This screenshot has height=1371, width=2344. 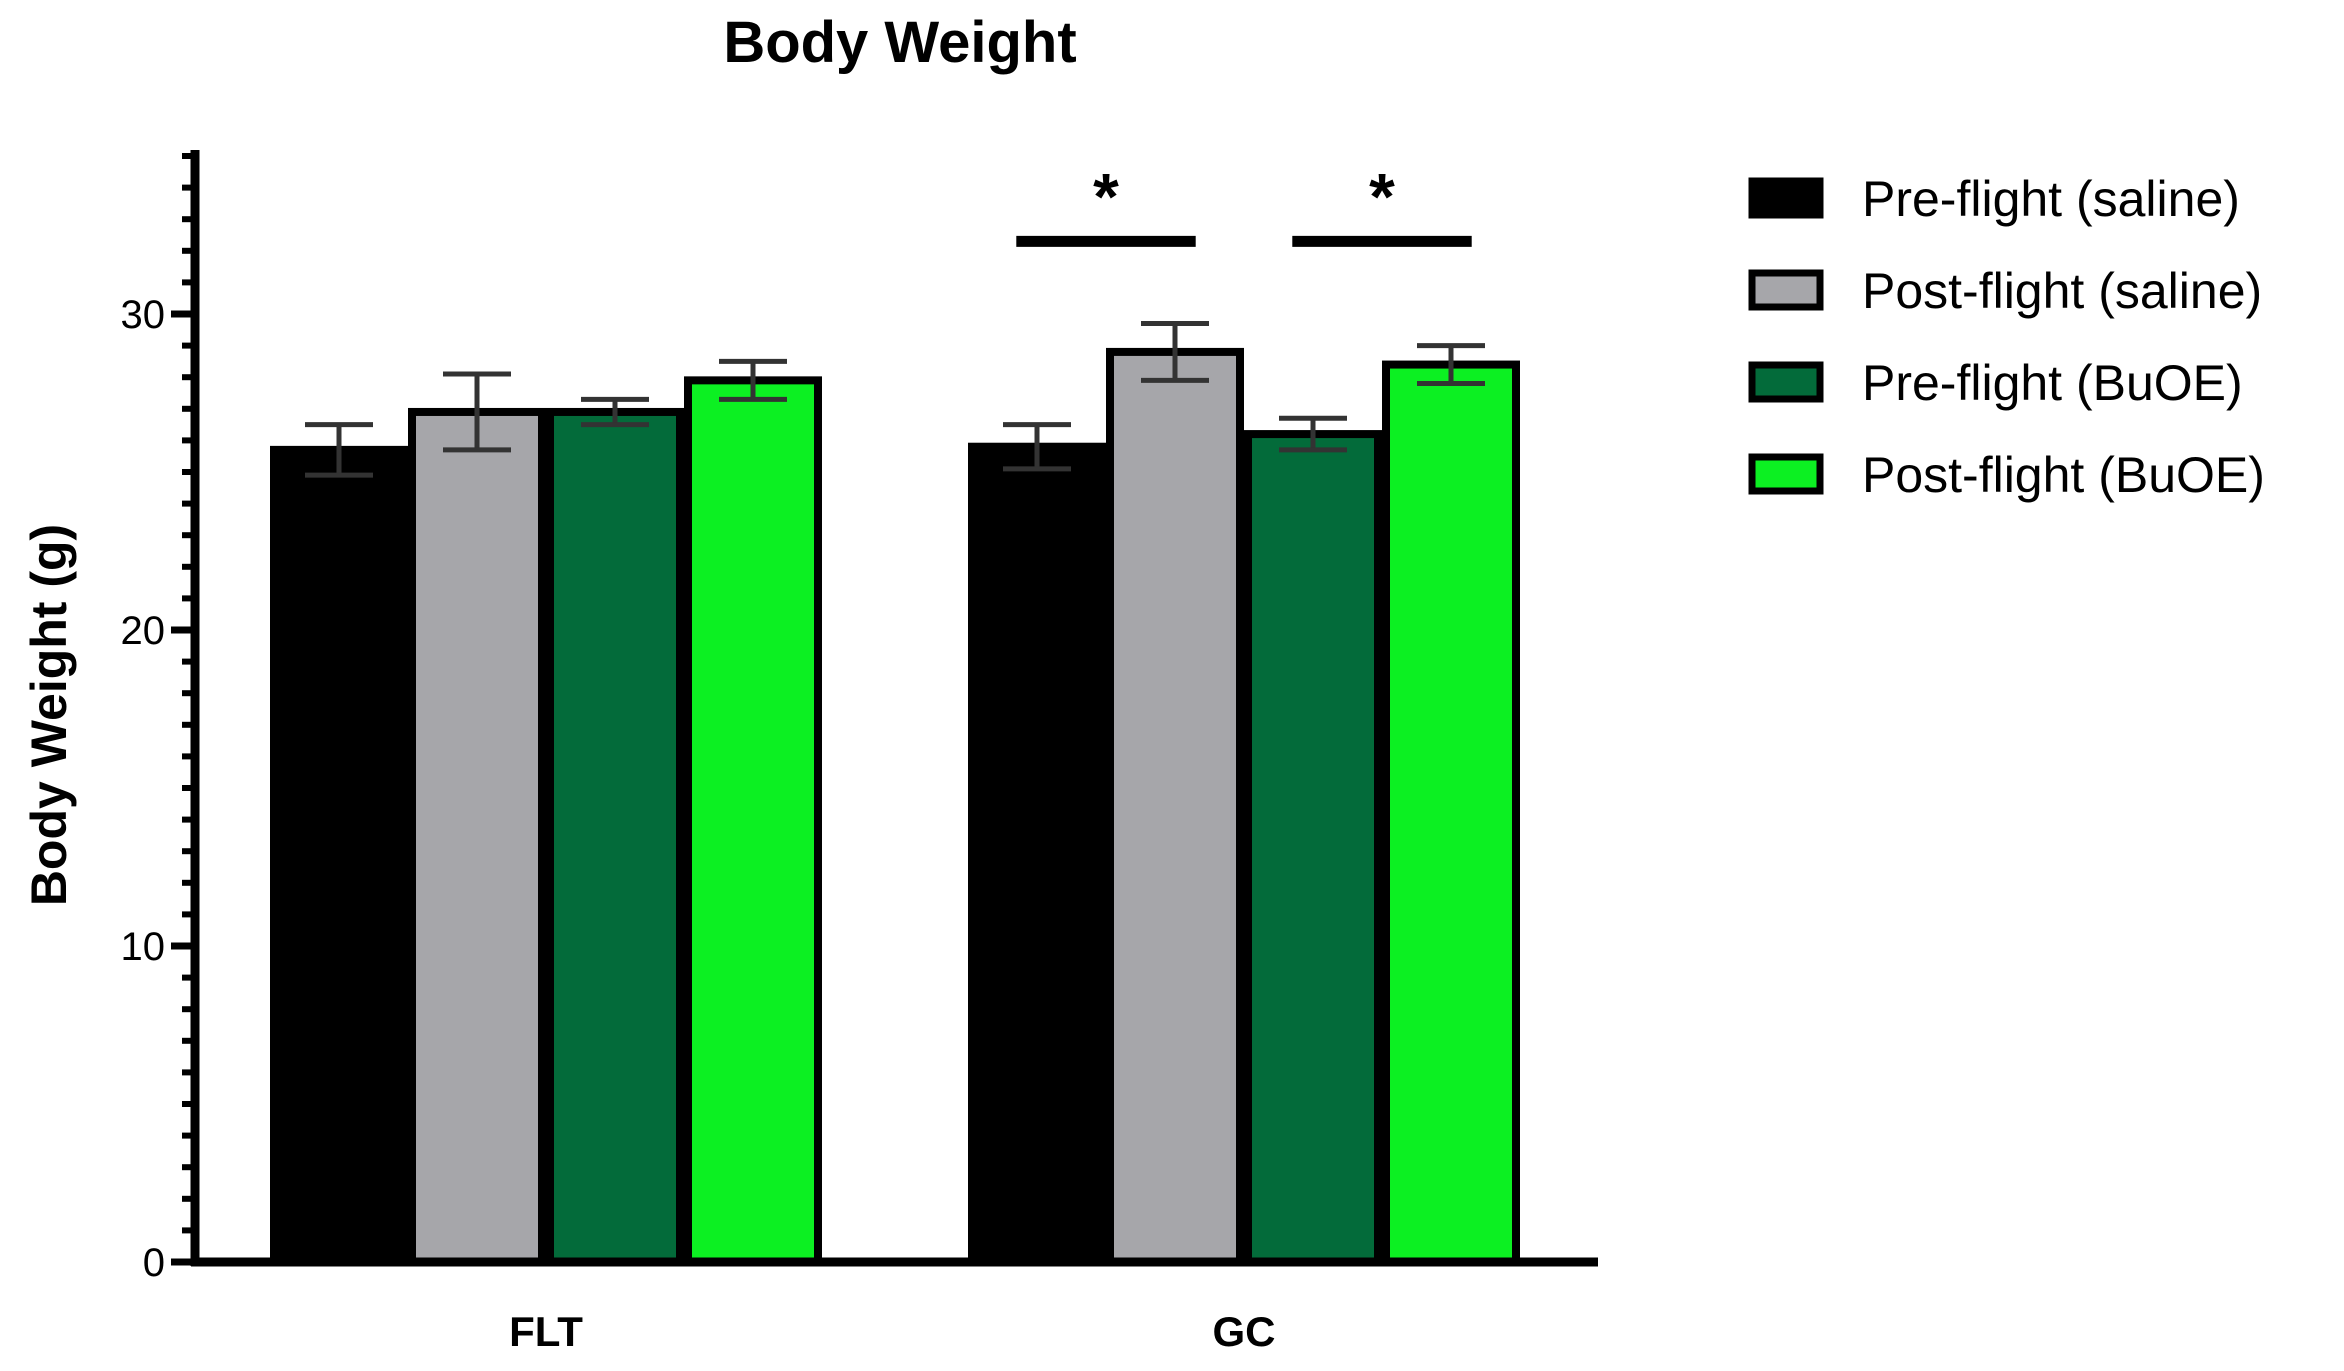 What do you see at coordinates (2051, 199) in the screenshot?
I see `legend-label-1: Pre-flight (saline)` at bounding box center [2051, 199].